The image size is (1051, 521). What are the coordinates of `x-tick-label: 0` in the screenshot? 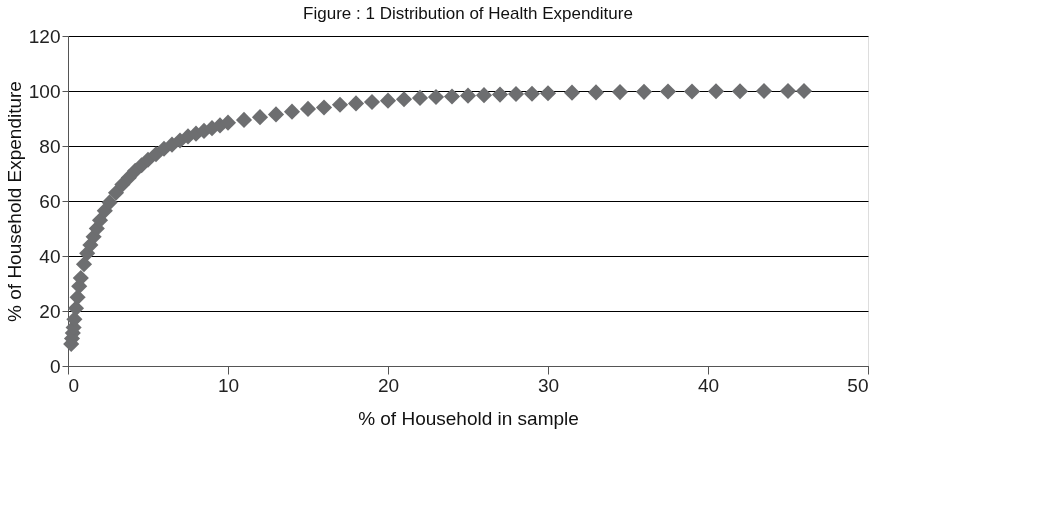 It's located at (74, 385).